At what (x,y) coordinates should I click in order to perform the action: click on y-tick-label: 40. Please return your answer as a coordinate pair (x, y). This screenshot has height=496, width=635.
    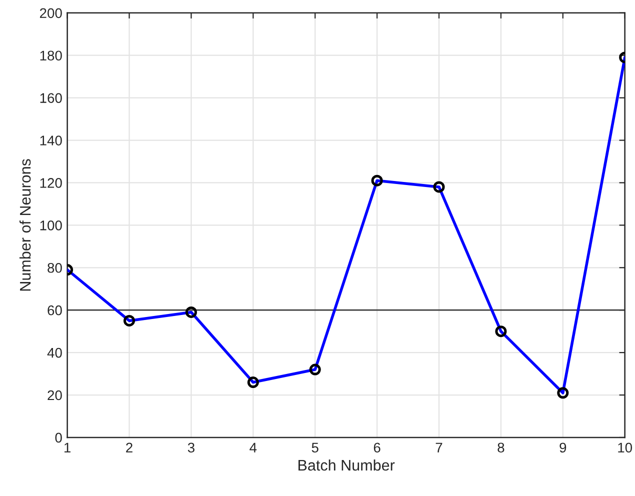
    Looking at the image, I should click on (54, 353).